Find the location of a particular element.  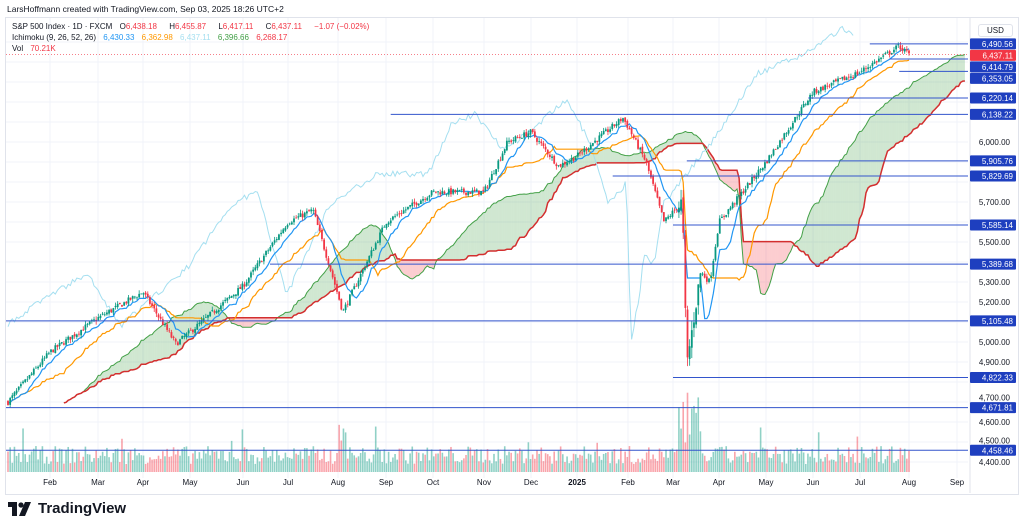

level-price-label: 4,822.33 is located at coordinates (998, 378).